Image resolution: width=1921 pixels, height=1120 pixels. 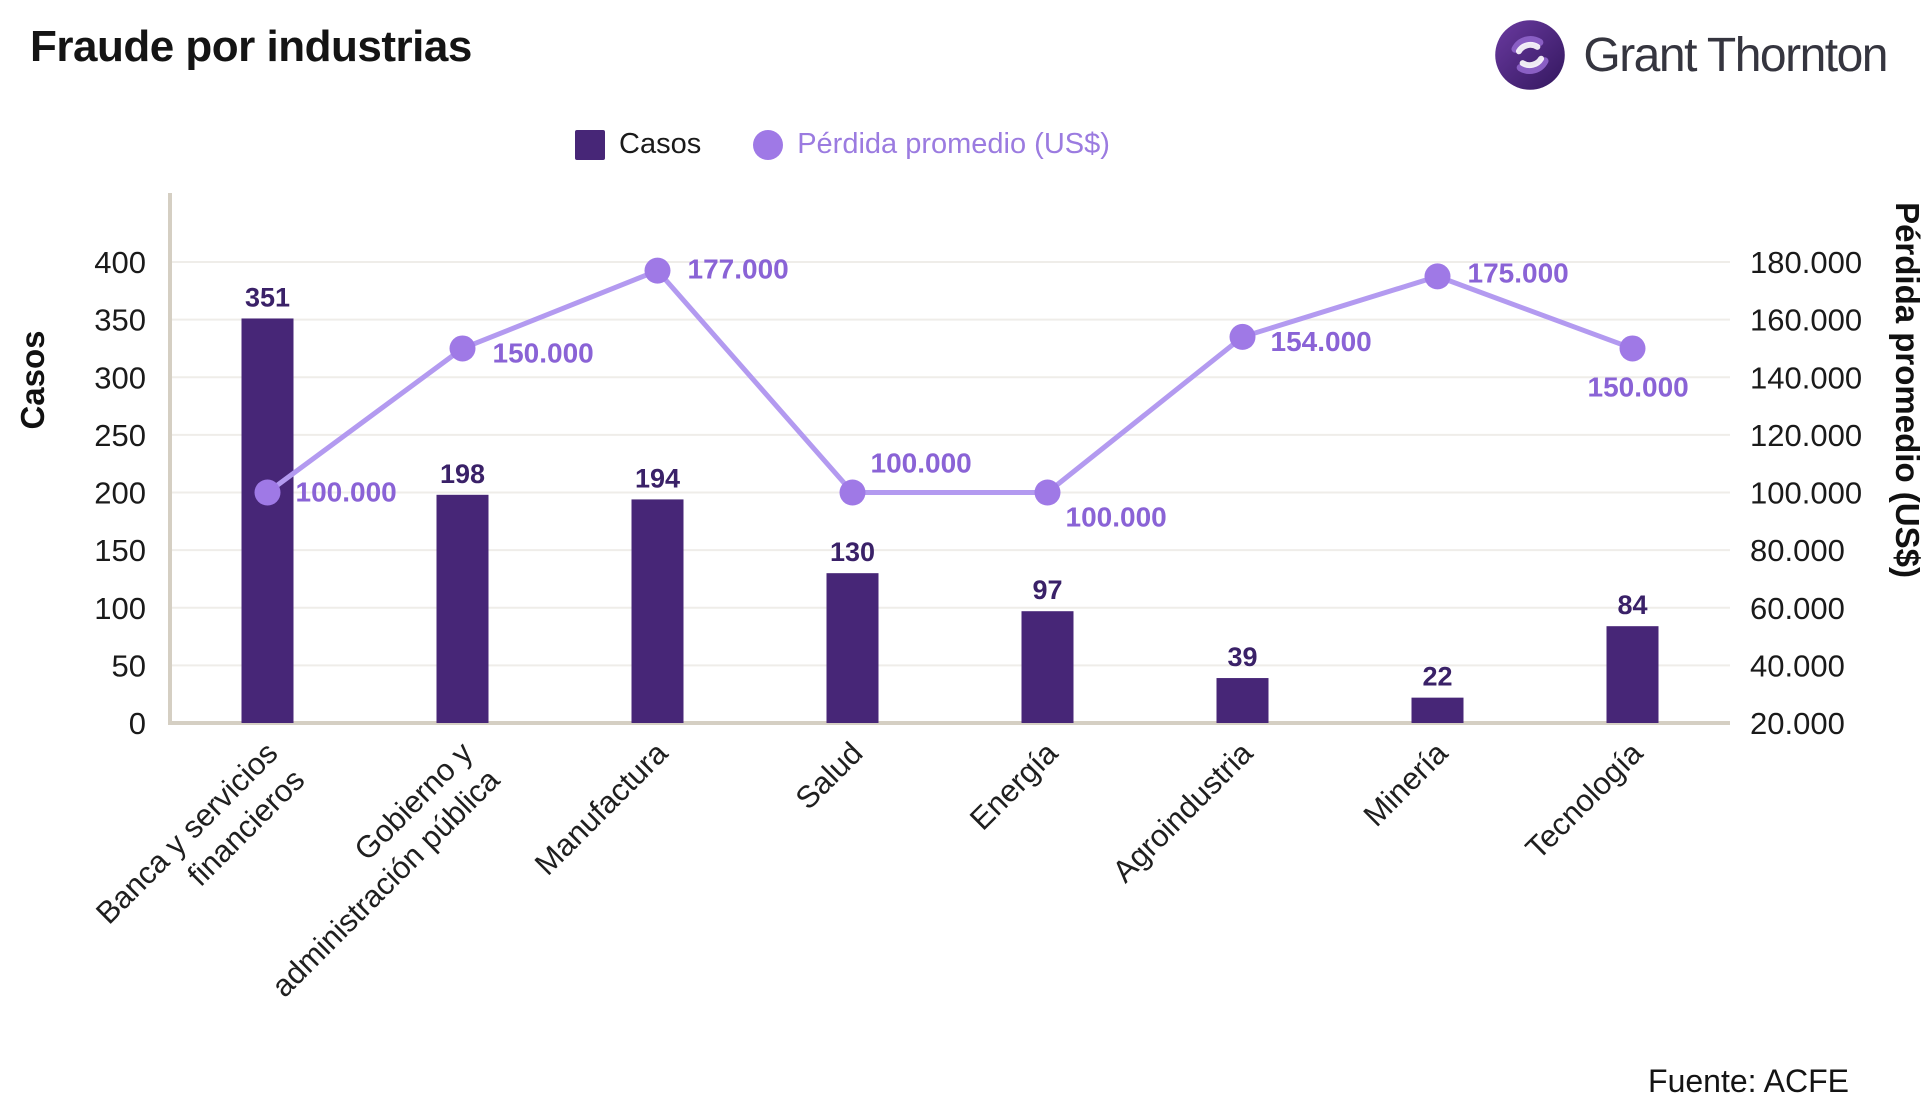 What do you see at coordinates (1797, 550) in the screenshot?
I see `right-axis-tick-label: 80.000` at bounding box center [1797, 550].